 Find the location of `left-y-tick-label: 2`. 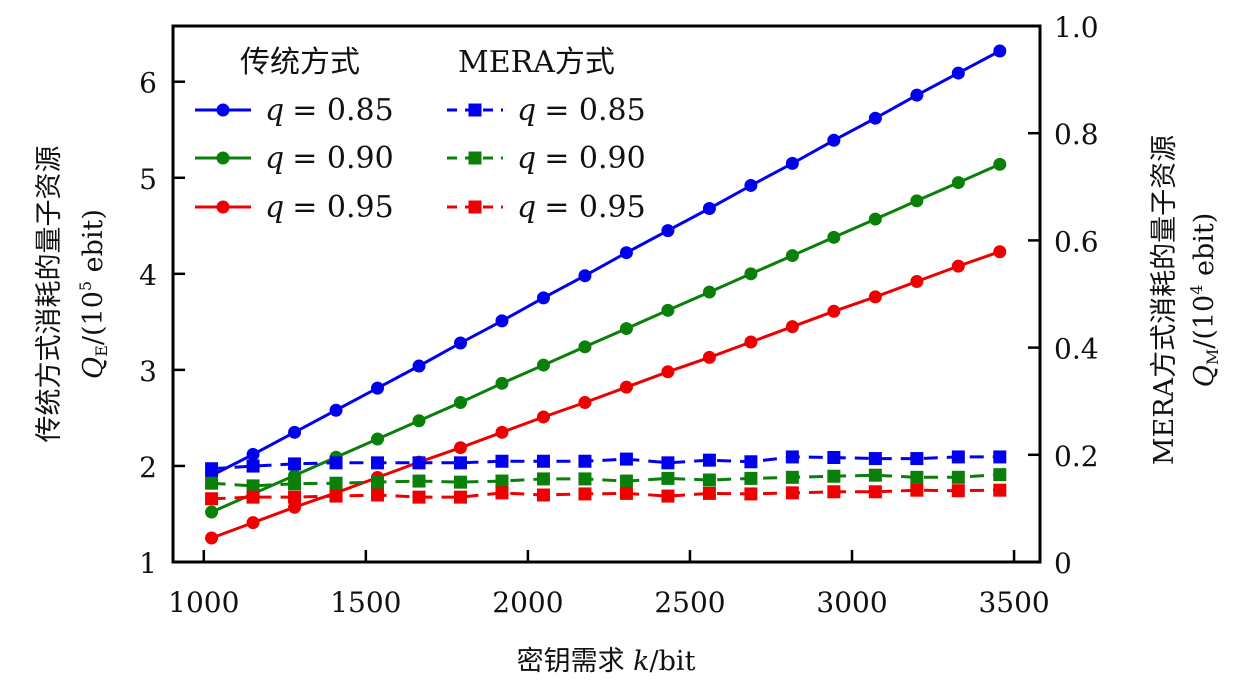

left-y-tick-label: 2 is located at coordinates (148, 467).